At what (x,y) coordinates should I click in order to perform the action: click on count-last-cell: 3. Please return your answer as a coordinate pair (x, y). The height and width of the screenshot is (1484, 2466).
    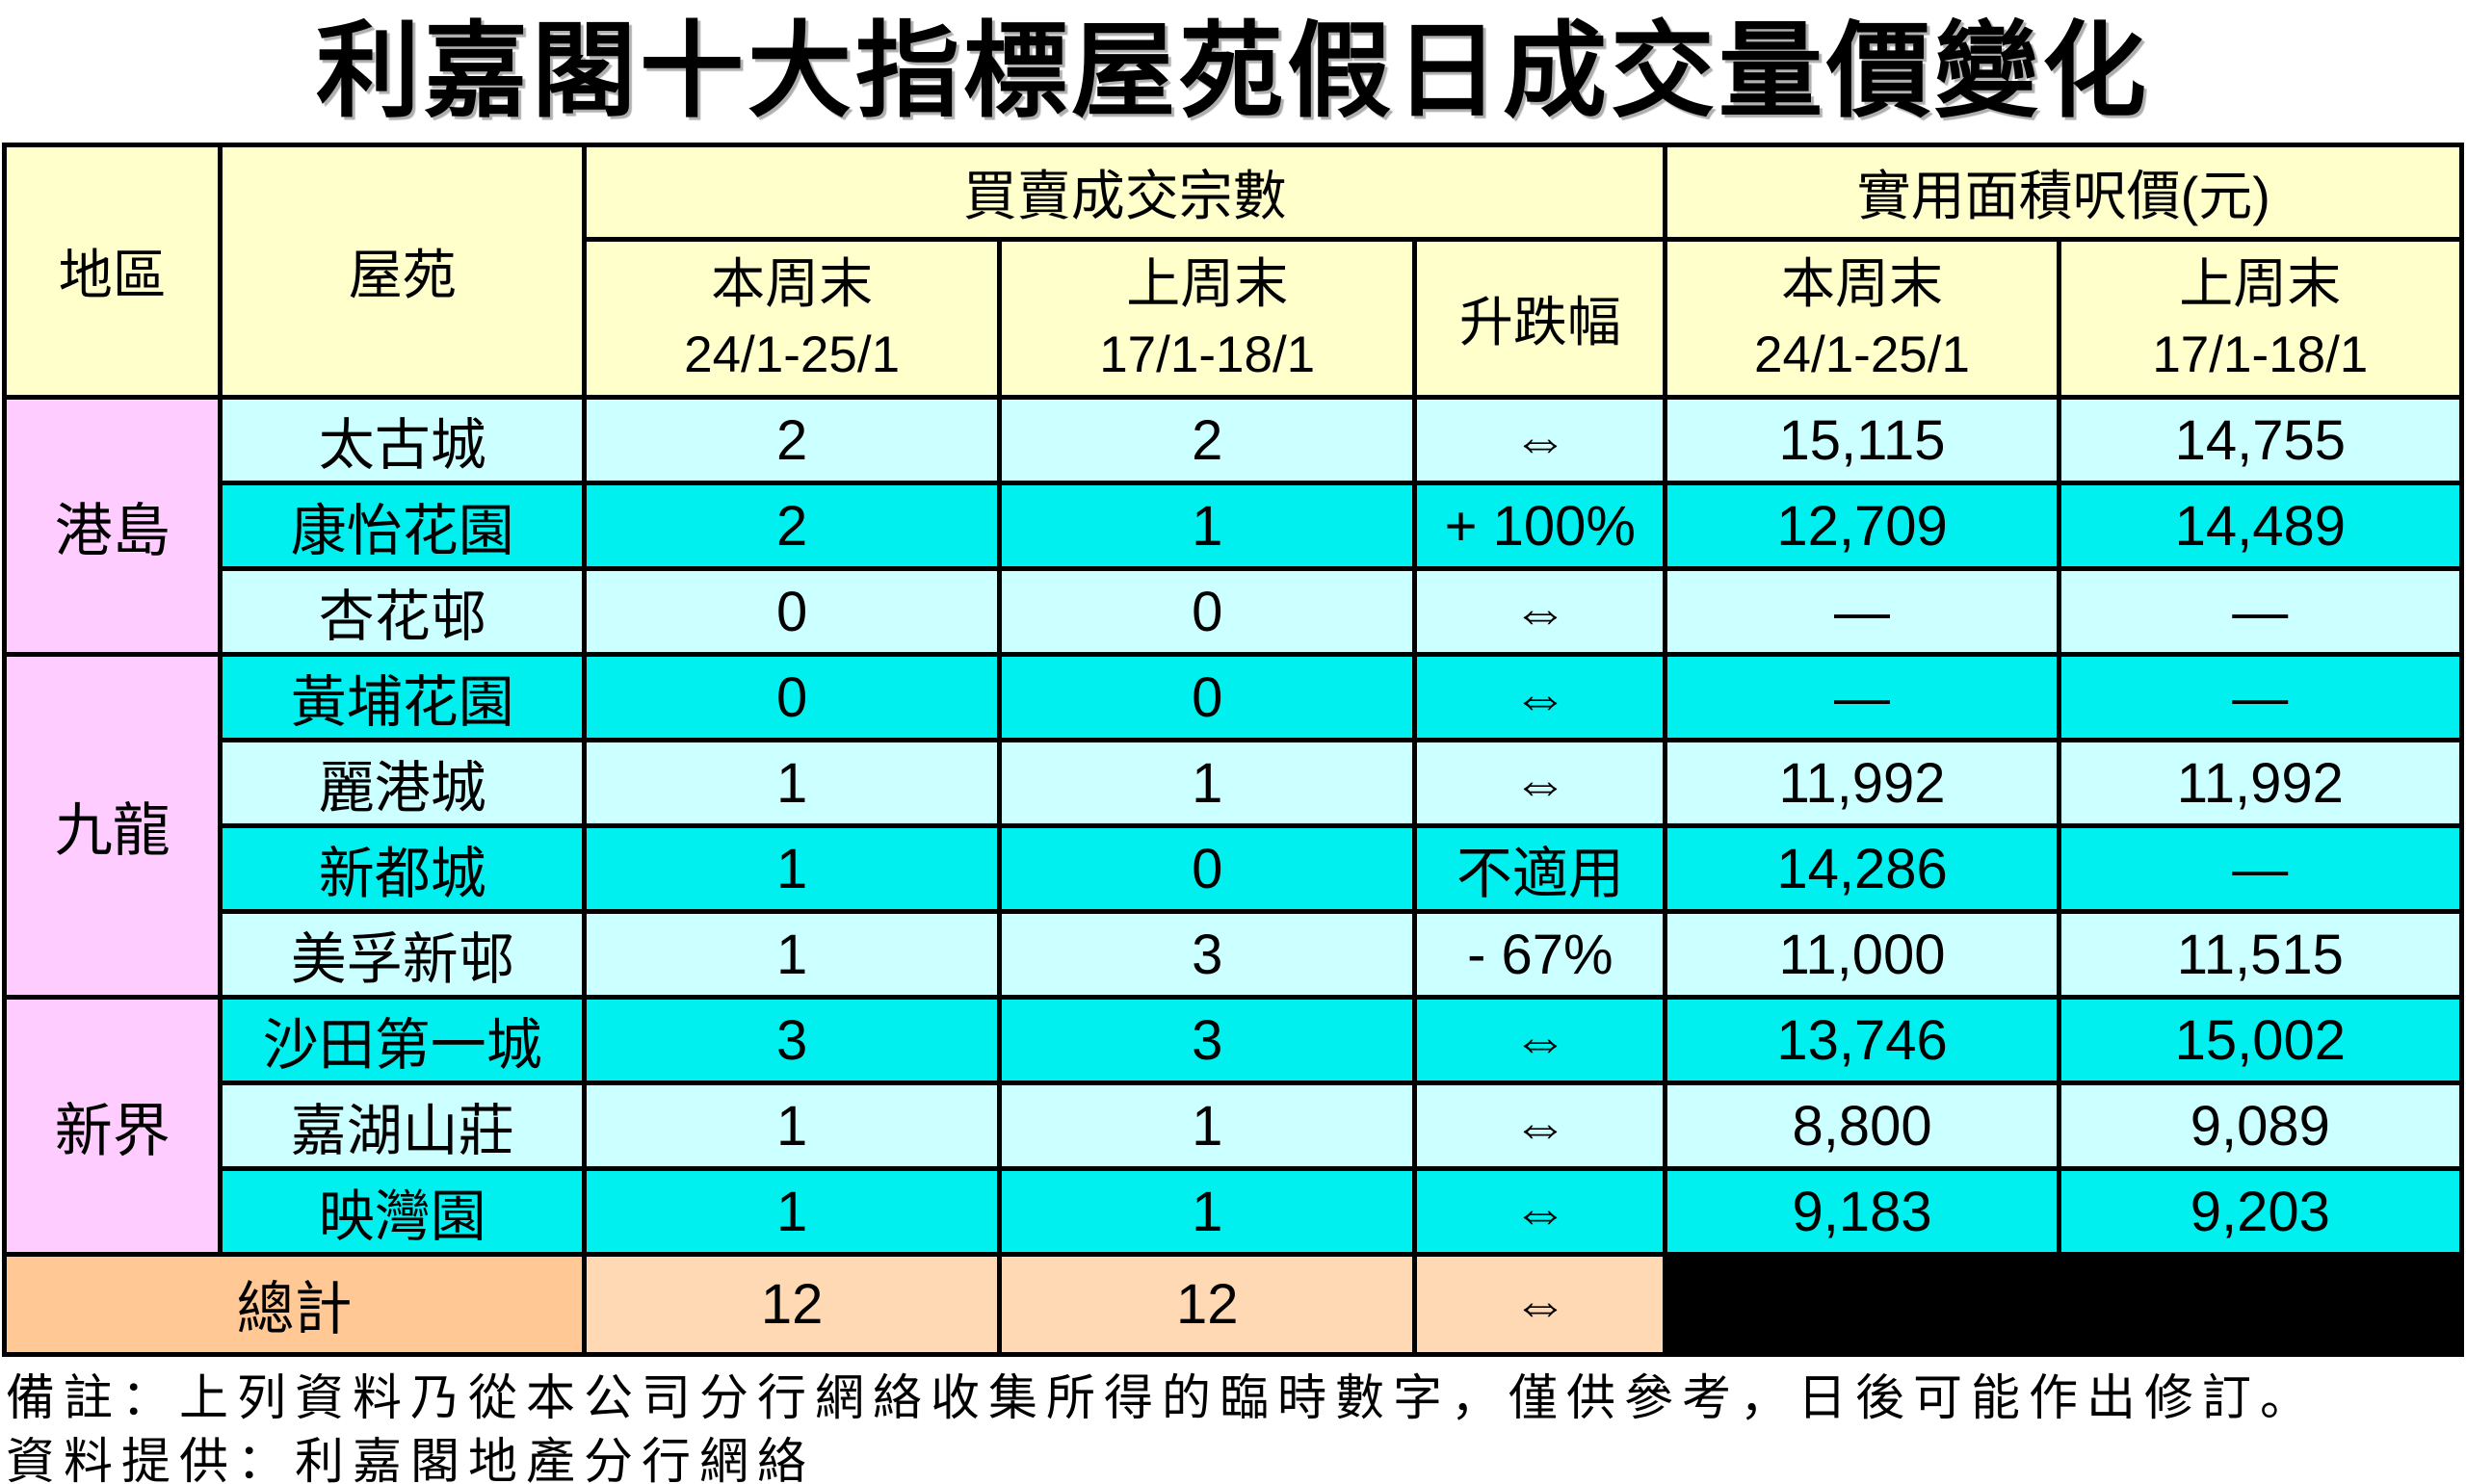
    Looking at the image, I should click on (1207, 955).